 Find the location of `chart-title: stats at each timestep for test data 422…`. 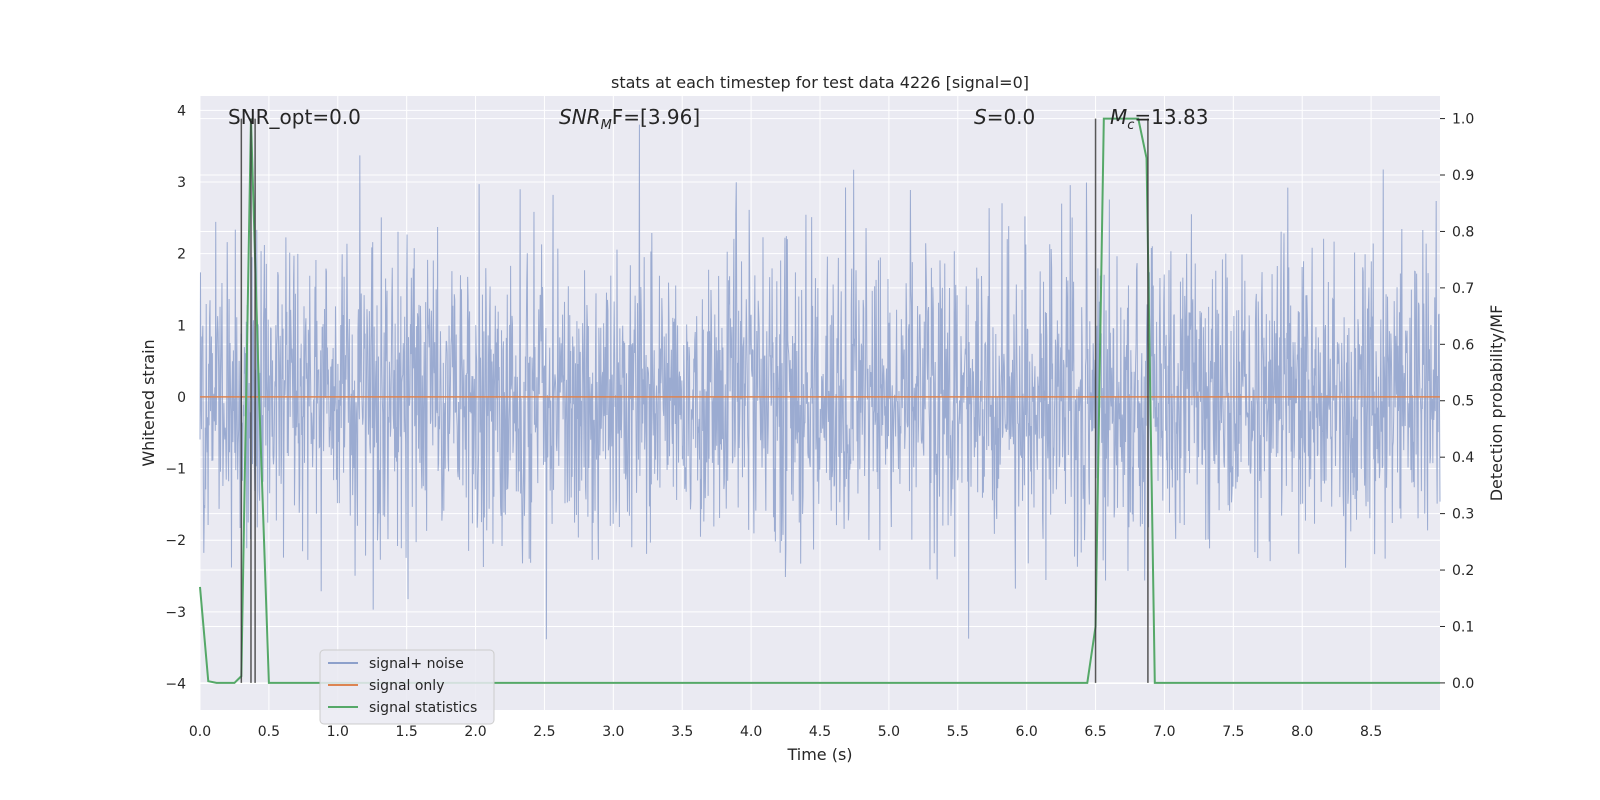

chart-title: stats at each timestep for test data 422… is located at coordinates (820, 82).